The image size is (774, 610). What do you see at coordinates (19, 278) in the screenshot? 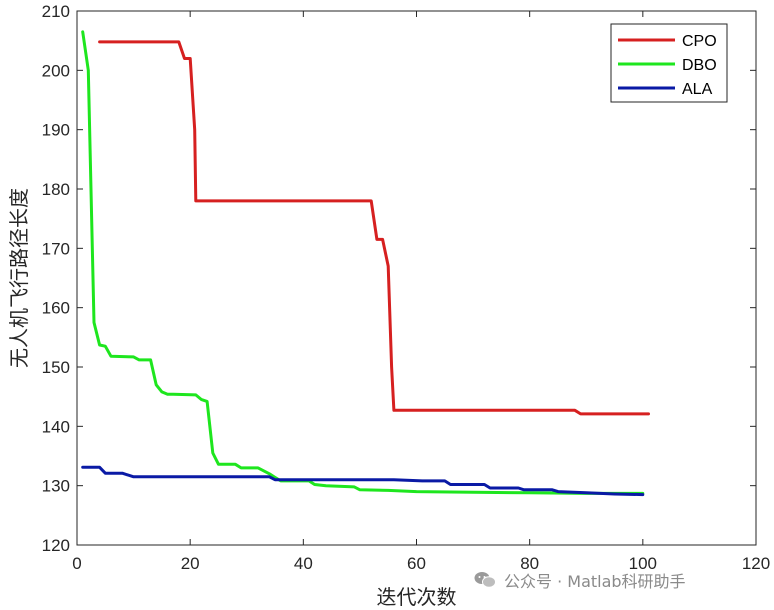
I see `y-axis-title: 无人机飞行路径长度` at bounding box center [19, 278].